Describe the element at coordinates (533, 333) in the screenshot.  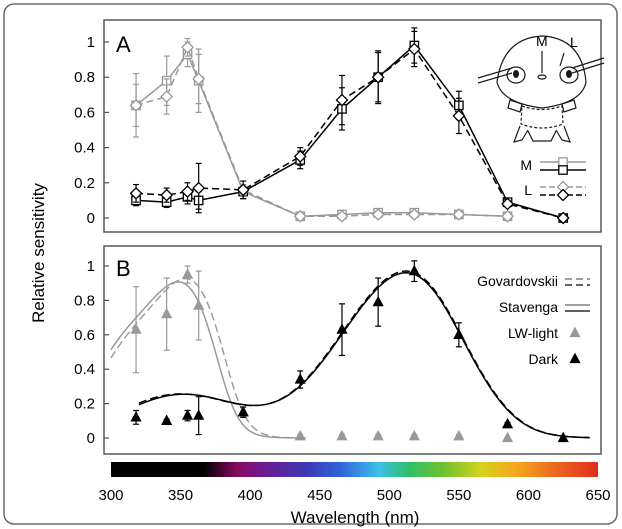
I see `legend-lw-light-label: LW-light` at that location.